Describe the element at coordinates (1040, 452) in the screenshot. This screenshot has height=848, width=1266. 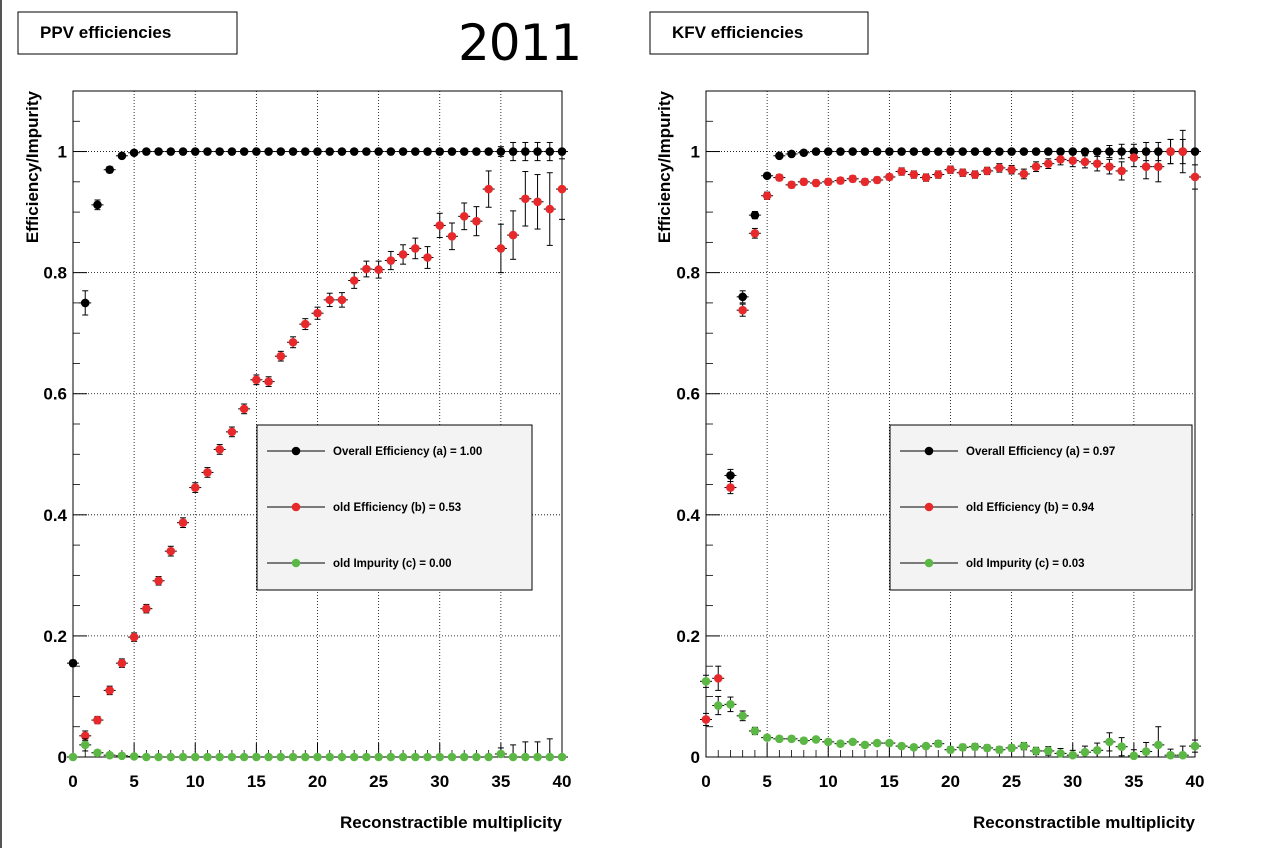
I see `legend-entry: Overall Efficiency (a) = 0.97` at that location.